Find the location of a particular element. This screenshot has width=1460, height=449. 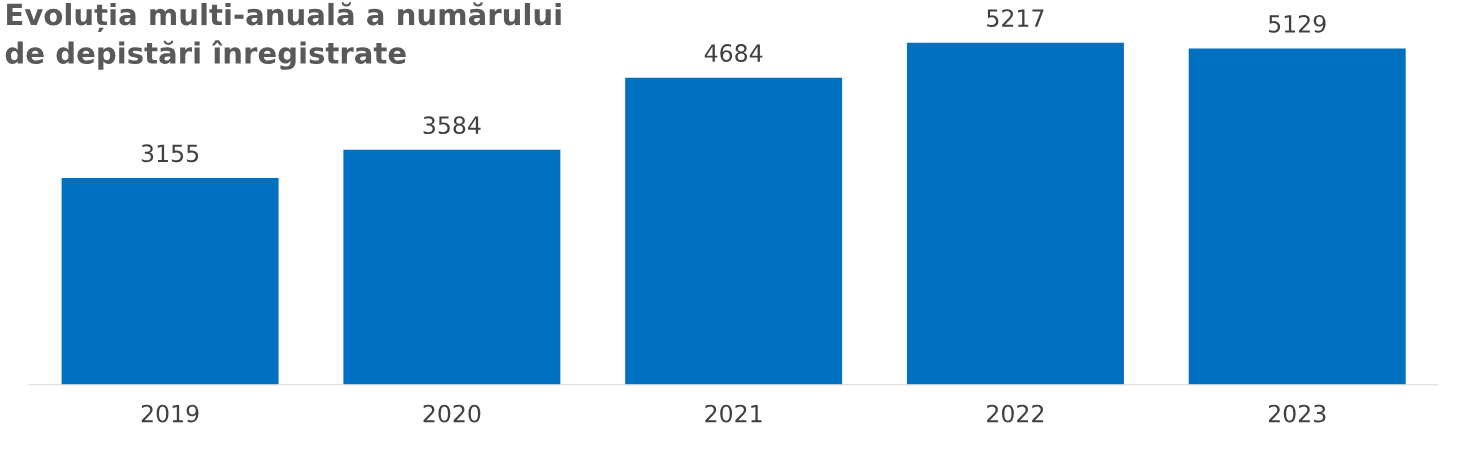

x-tick-label: 2021 is located at coordinates (733, 413).